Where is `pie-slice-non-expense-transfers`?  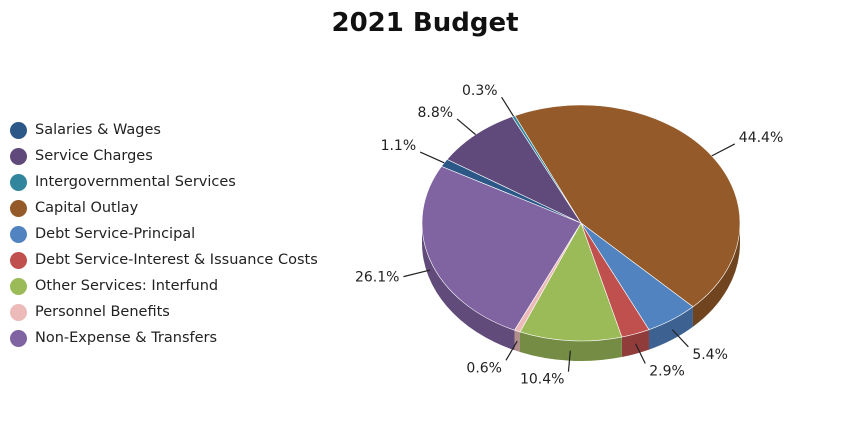
pie-slice-non-expense-transfers is located at coordinates (501, 248).